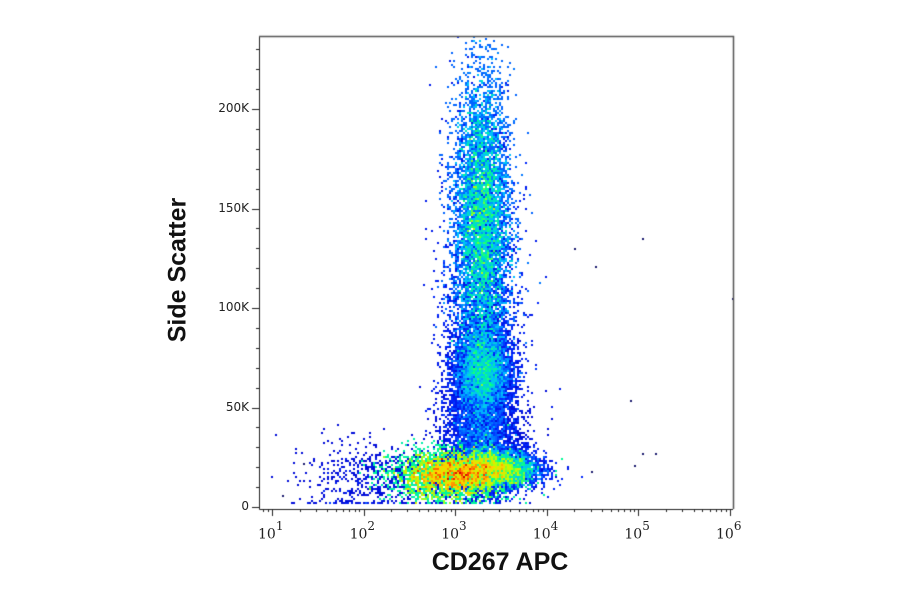  I want to click on x-tick-label: 10⁶, so click(729, 531).